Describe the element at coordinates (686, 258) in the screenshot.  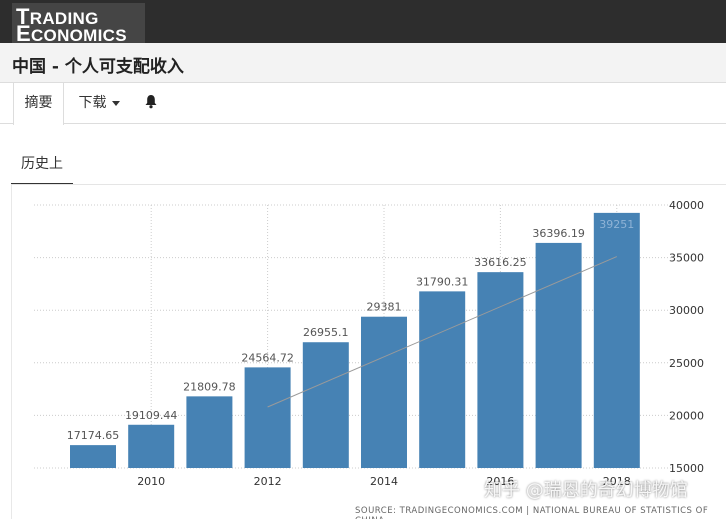
I see `y-tick-label: 35000` at that location.